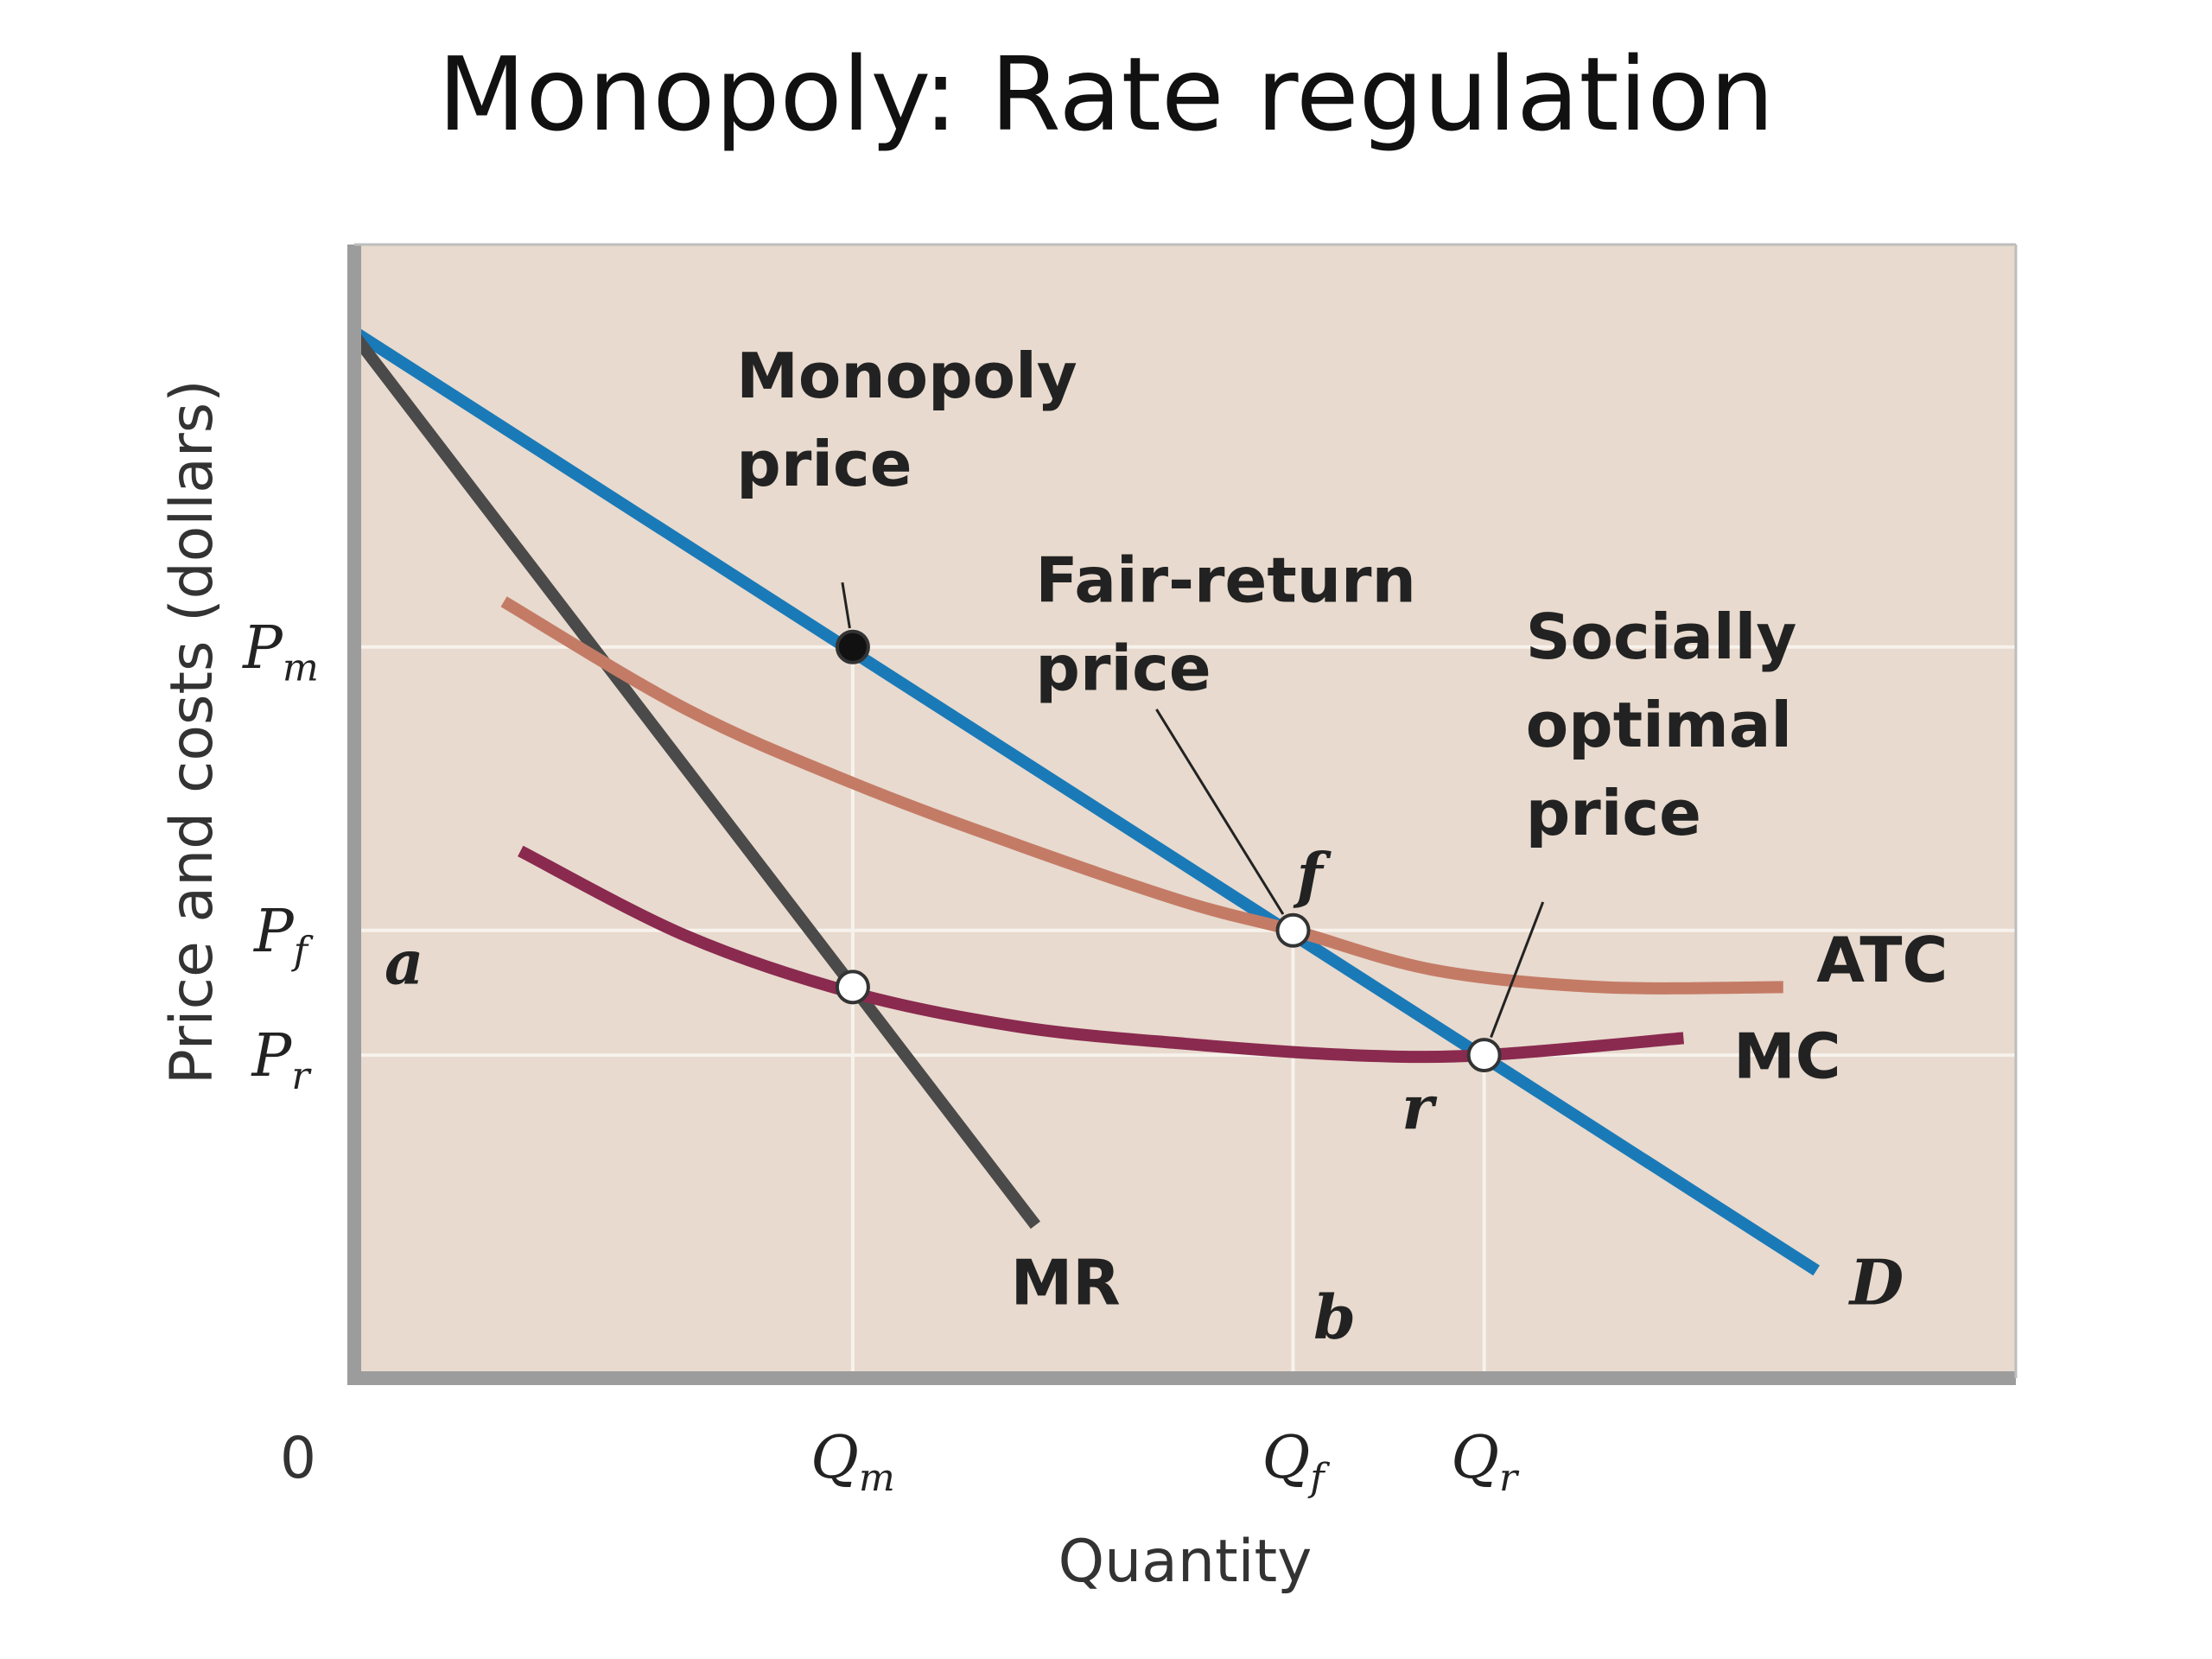 The width and height of the screenshot is (2212, 1659). Describe the element at coordinates (283, 936) in the screenshot. I see `y-tick-pf: Pf` at that location.